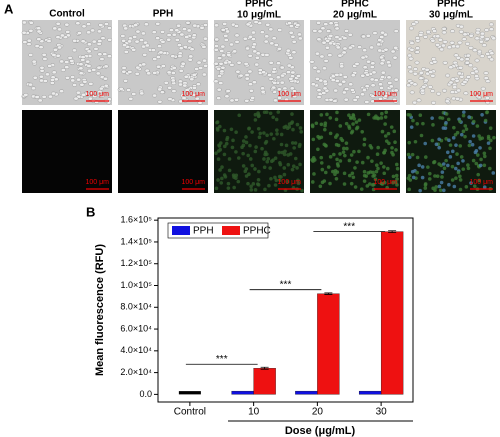 This screenshot has width=500, height=437. I want to click on y-tick-label: 2.0×10⁴, so click(136, 372).